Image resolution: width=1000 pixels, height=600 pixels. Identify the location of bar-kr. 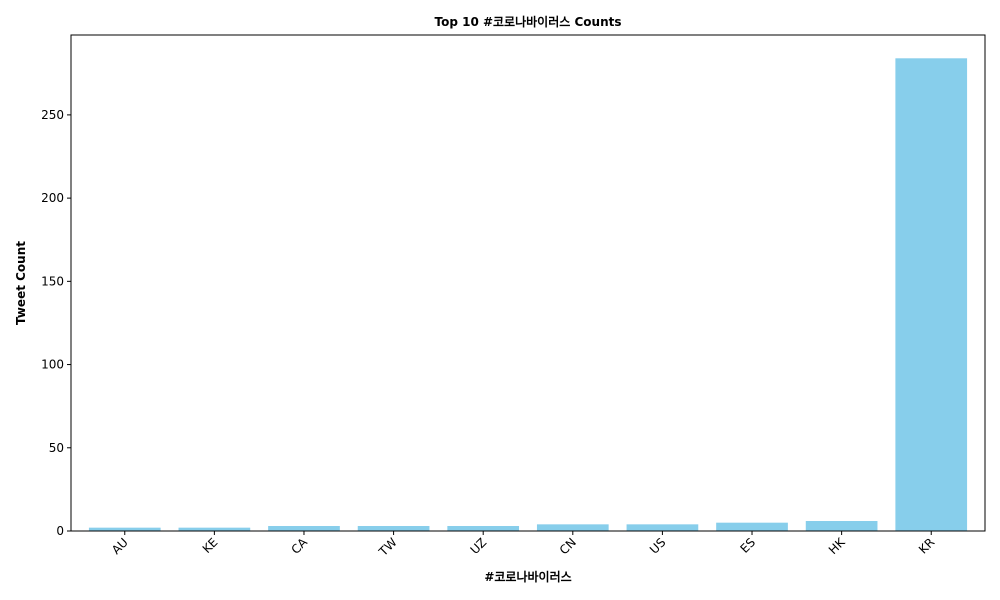
(931, 295).